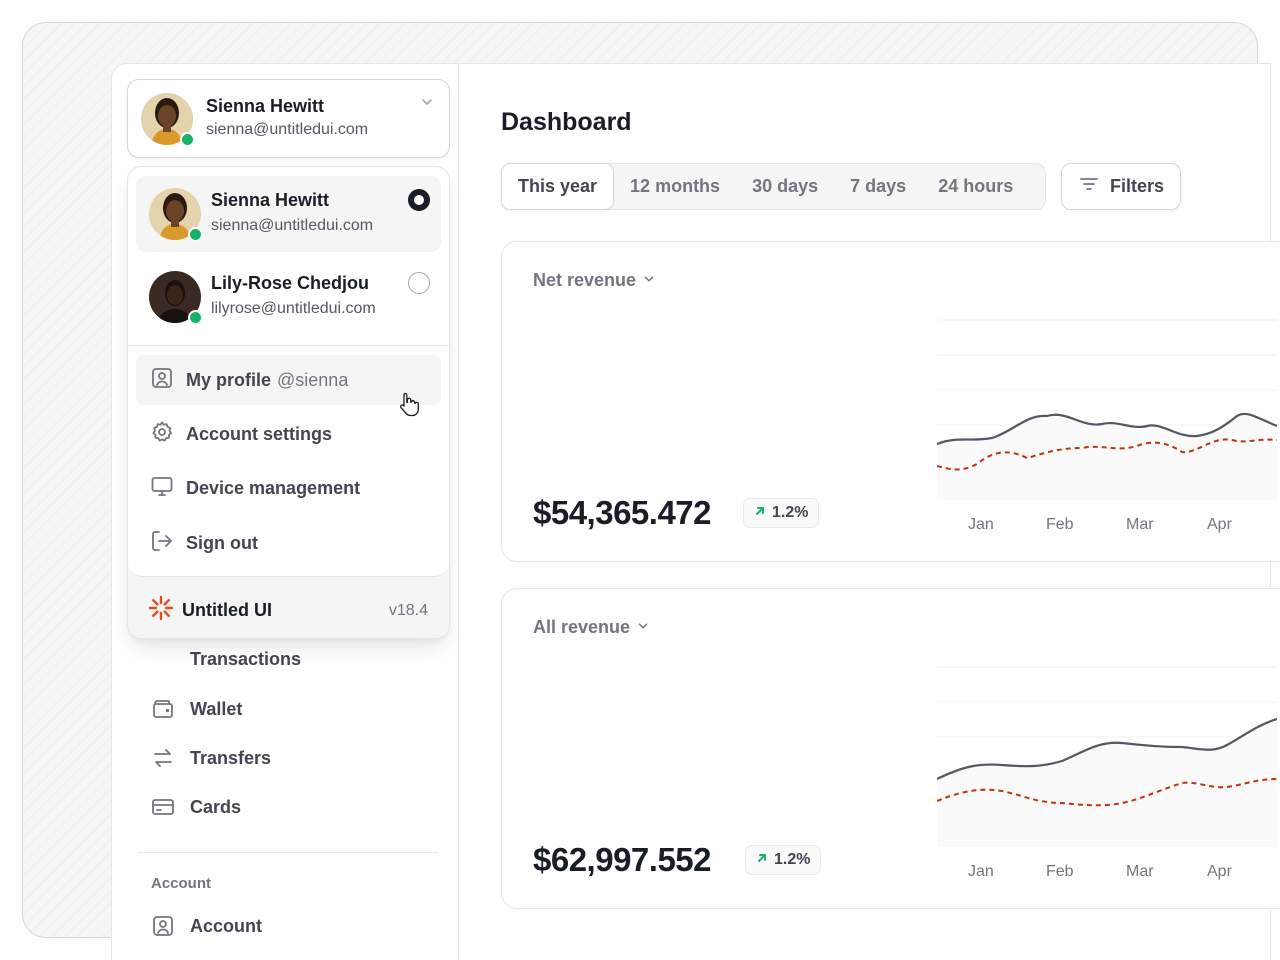 The image size is (1280, 960). What do you see at coordinates (878, 186) in the screenshot?
I see `tab-7-days: 7 days` at bounding box center [878, 186].